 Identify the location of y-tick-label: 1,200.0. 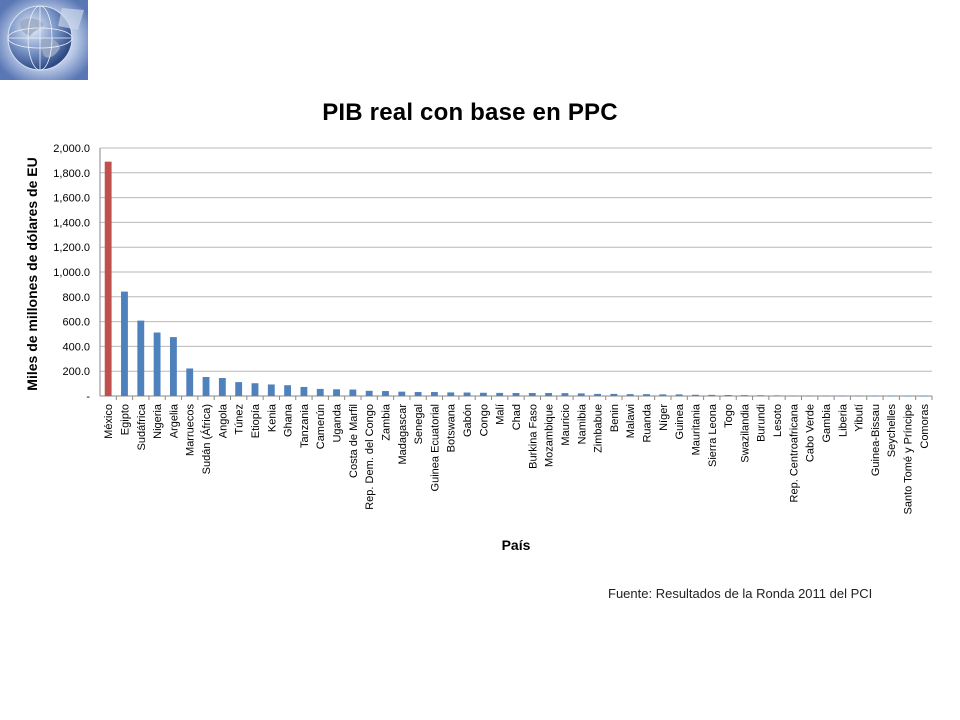
(71, 248).